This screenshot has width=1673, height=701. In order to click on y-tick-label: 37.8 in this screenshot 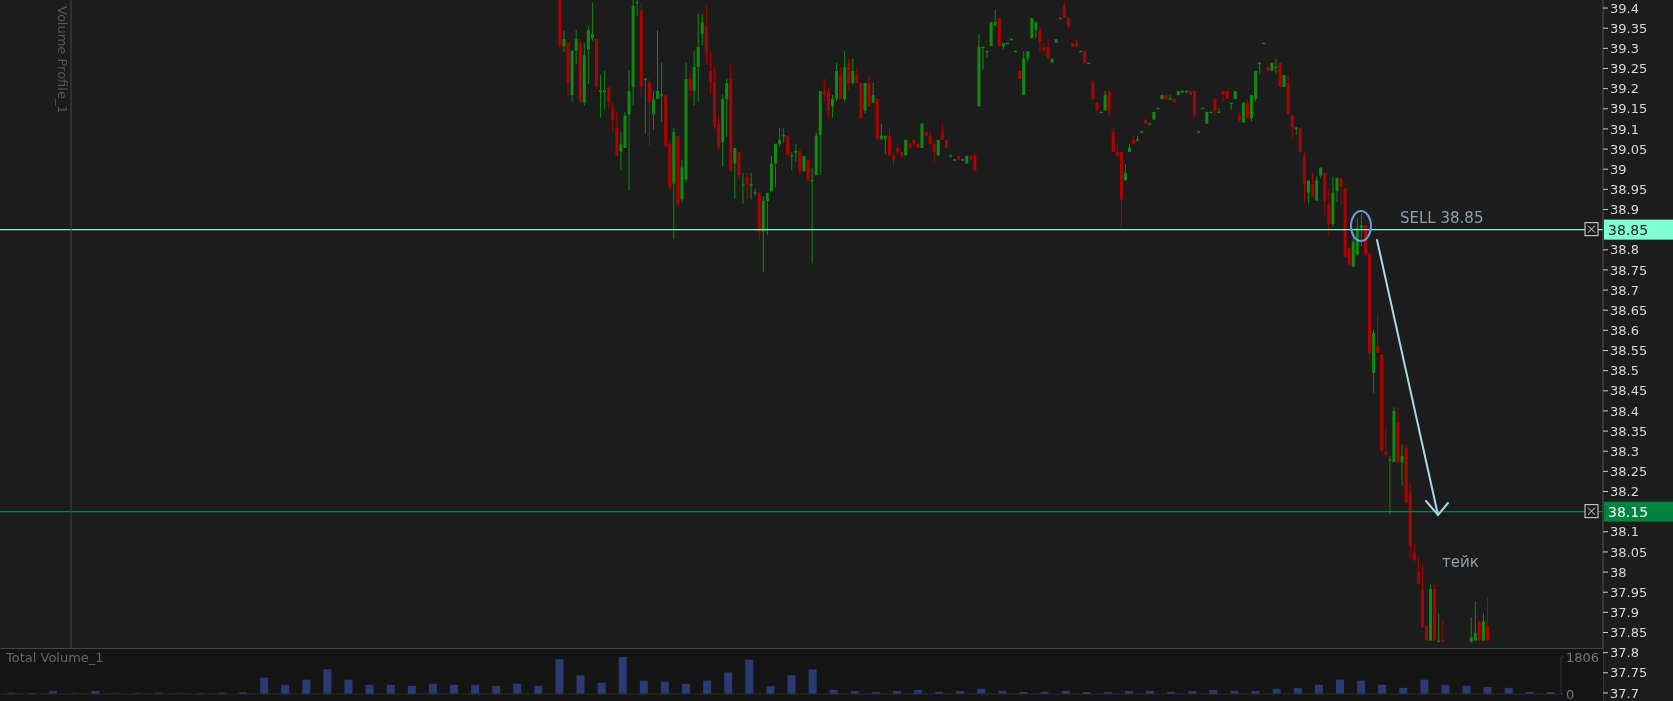, I will do `click(1624, 653)`.